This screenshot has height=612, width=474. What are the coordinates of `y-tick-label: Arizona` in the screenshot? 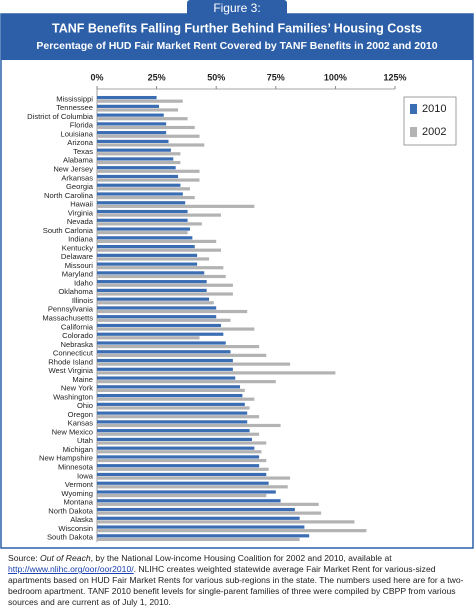 It's located at (80, 142).